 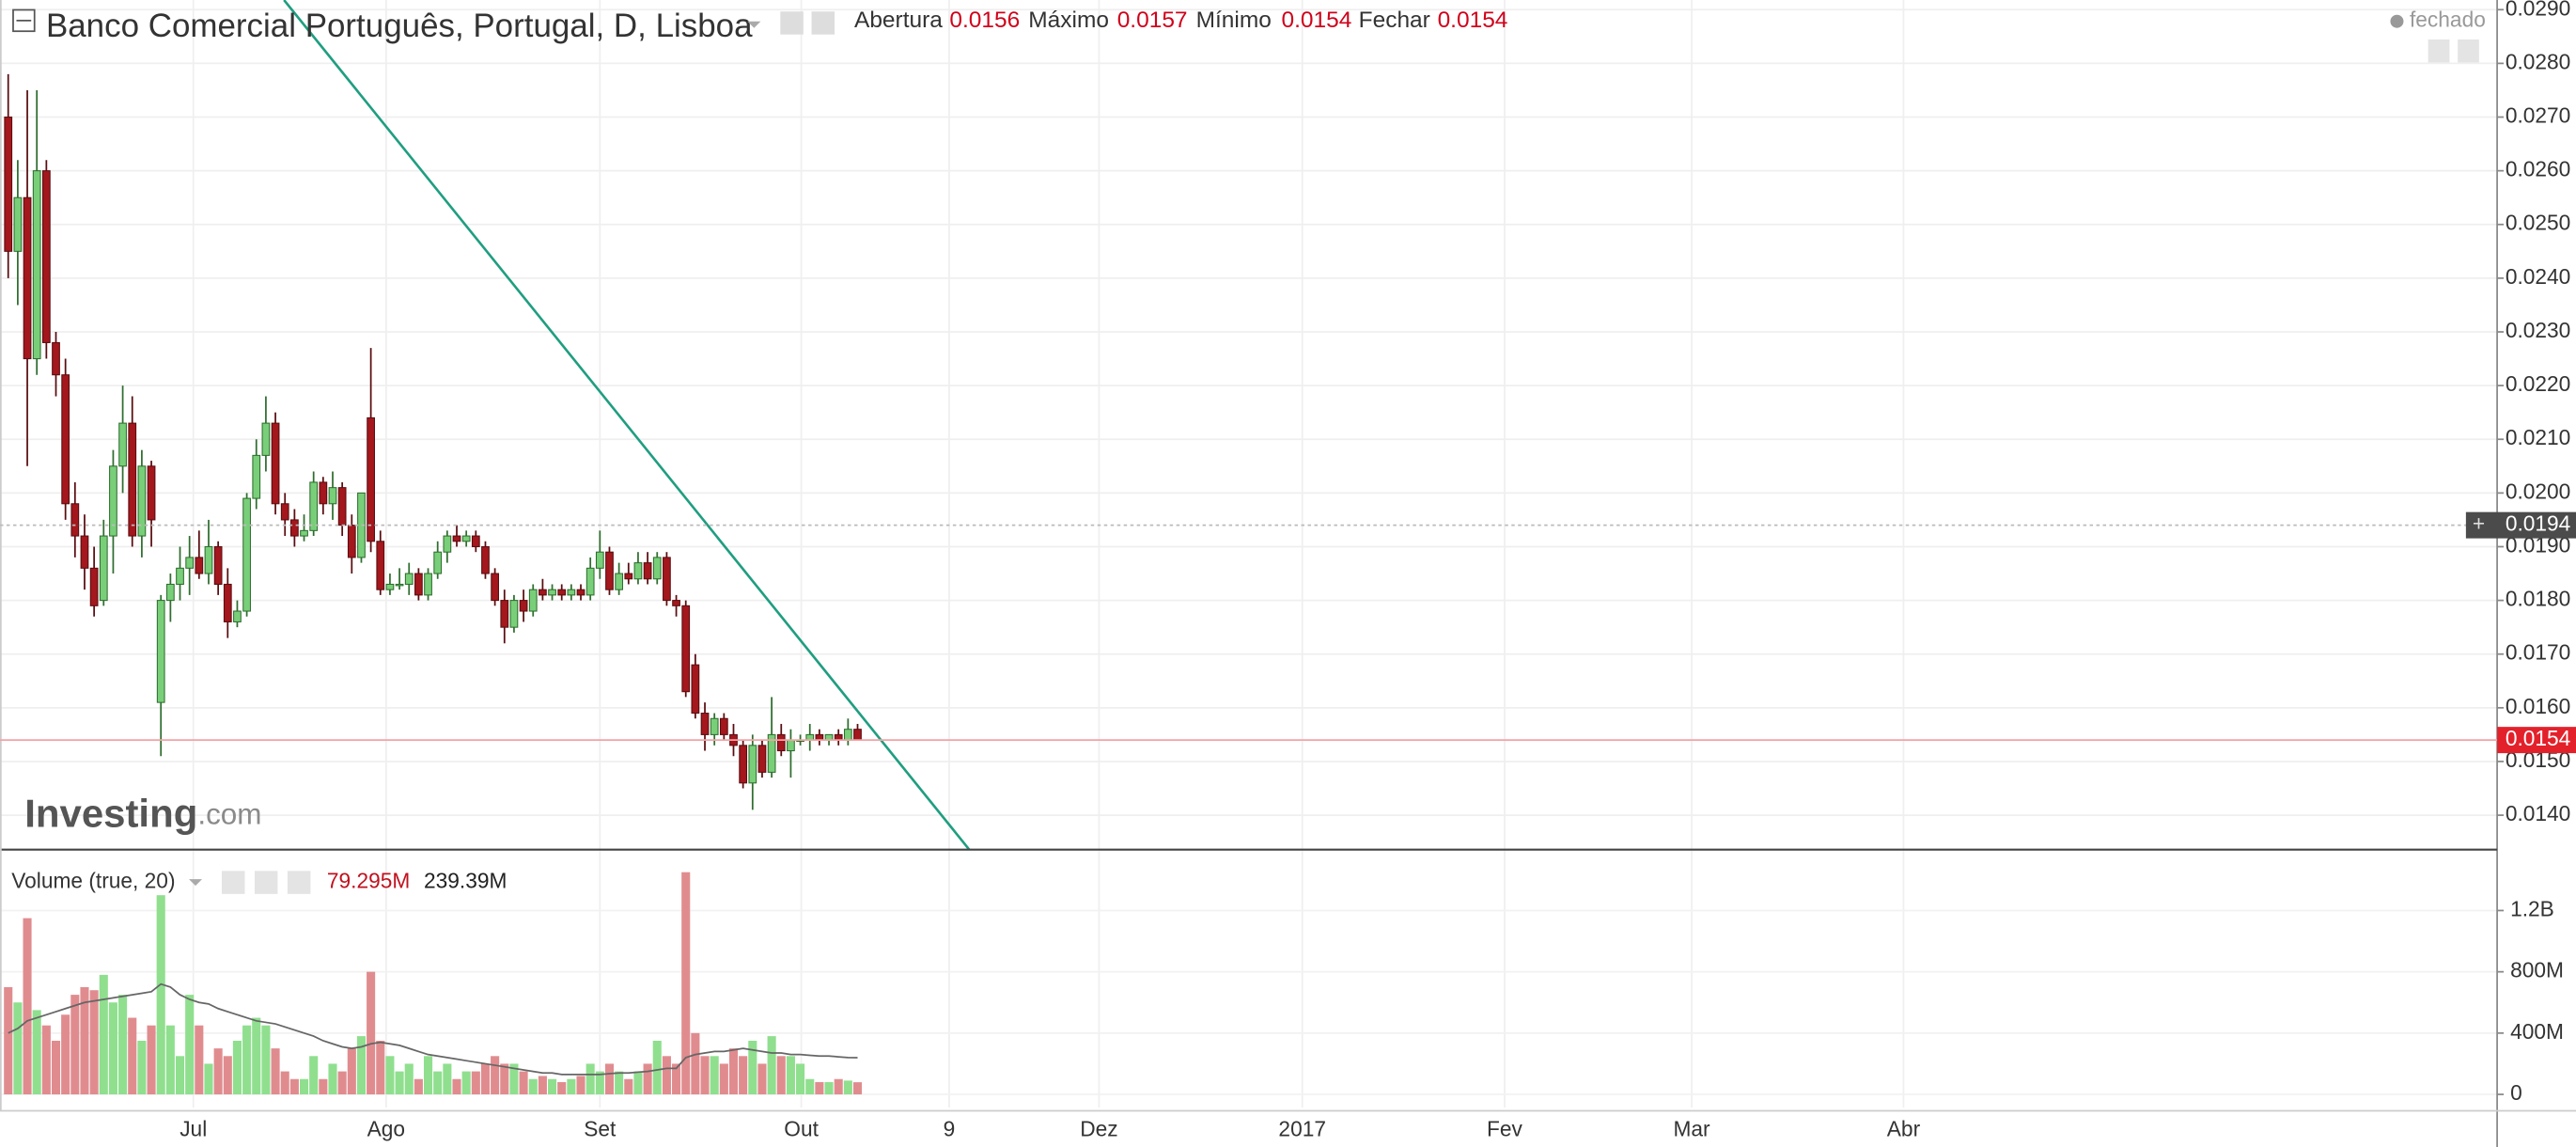 I want to click on ohlc-label: Máximo, so click(x=1068, y=20).